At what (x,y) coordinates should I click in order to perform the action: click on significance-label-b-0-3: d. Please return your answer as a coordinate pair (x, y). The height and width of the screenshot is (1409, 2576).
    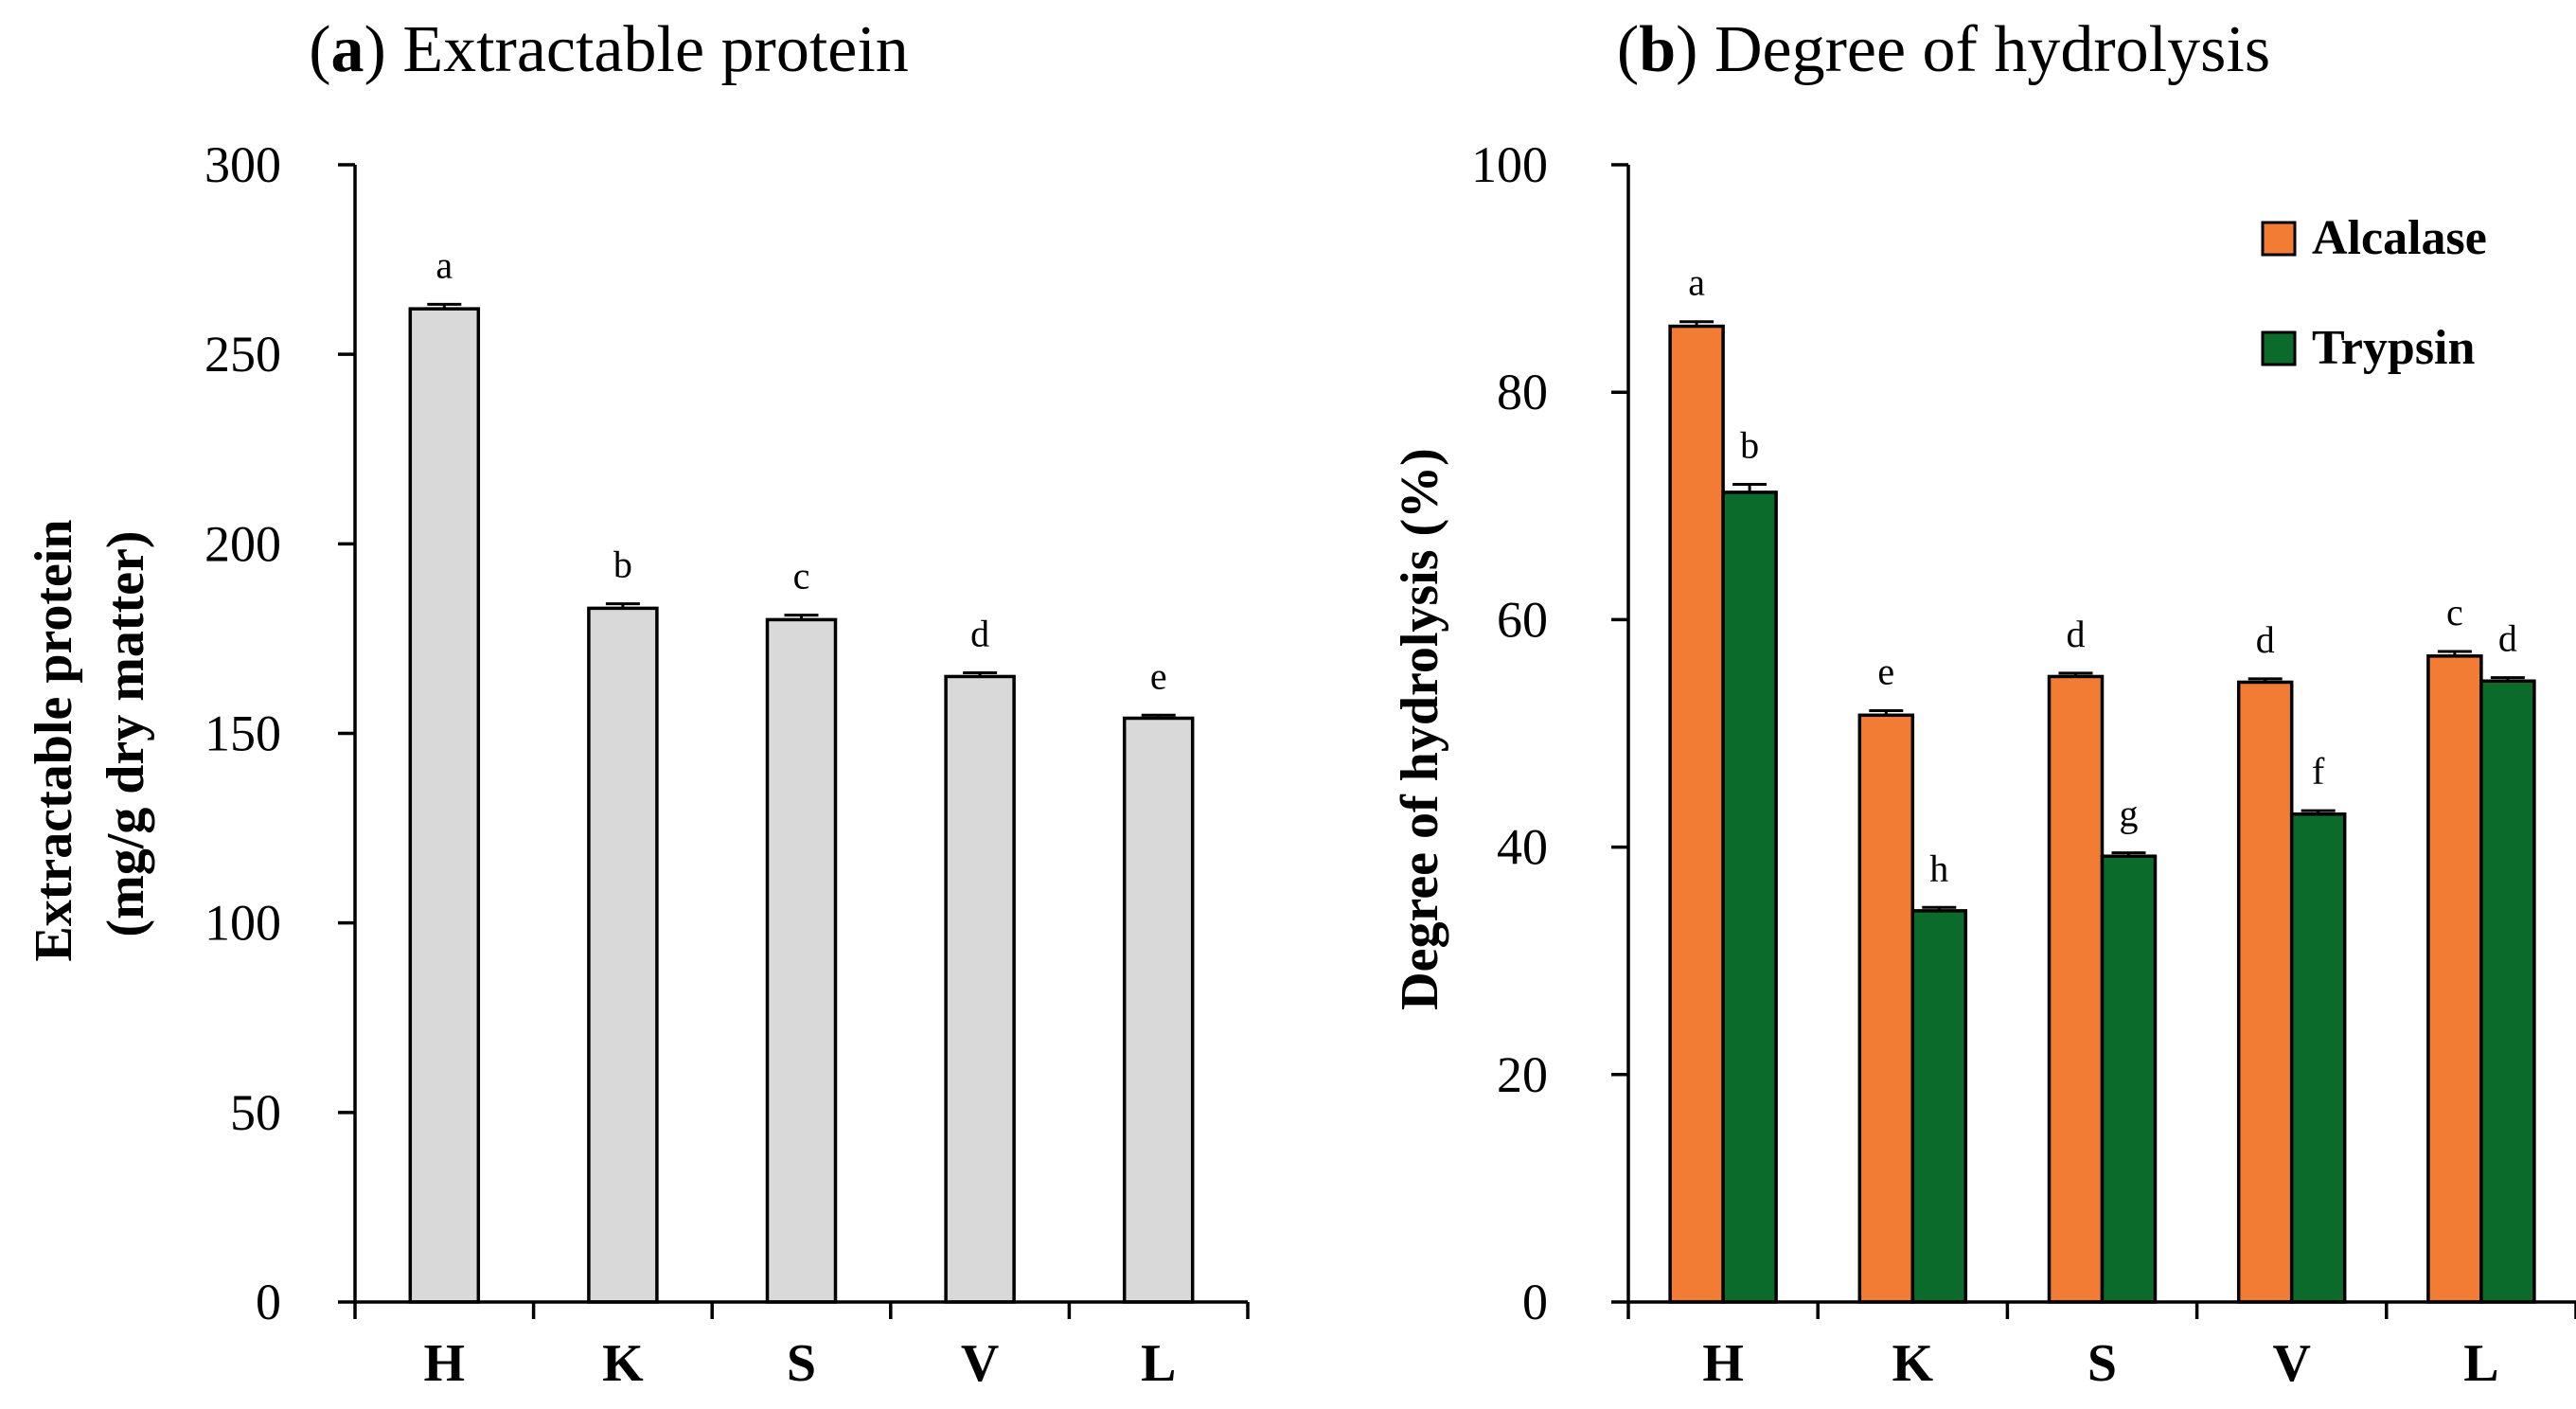
    Looking at the image, I should click on (2265, 640).